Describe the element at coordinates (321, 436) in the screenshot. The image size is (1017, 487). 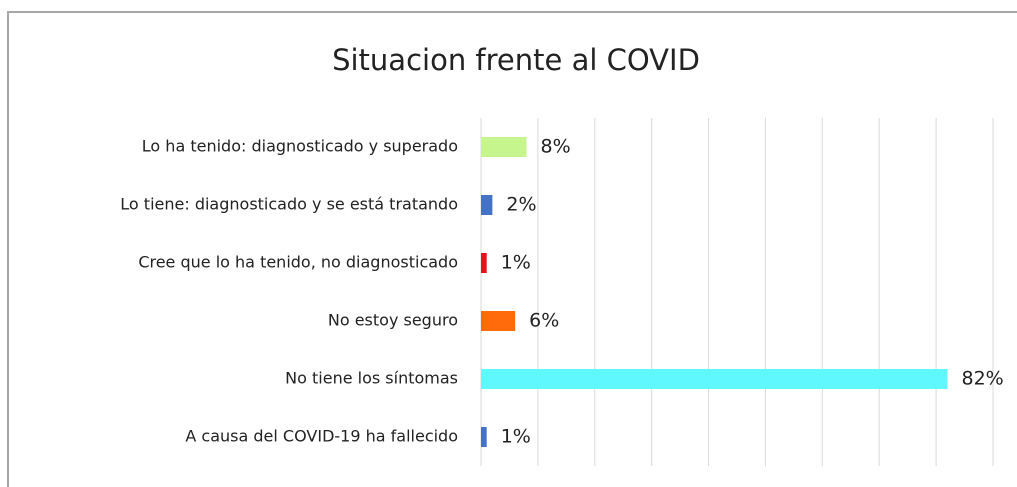
I see `y-tick-label: A causa del COVID-19 ha fallecido` at that location.